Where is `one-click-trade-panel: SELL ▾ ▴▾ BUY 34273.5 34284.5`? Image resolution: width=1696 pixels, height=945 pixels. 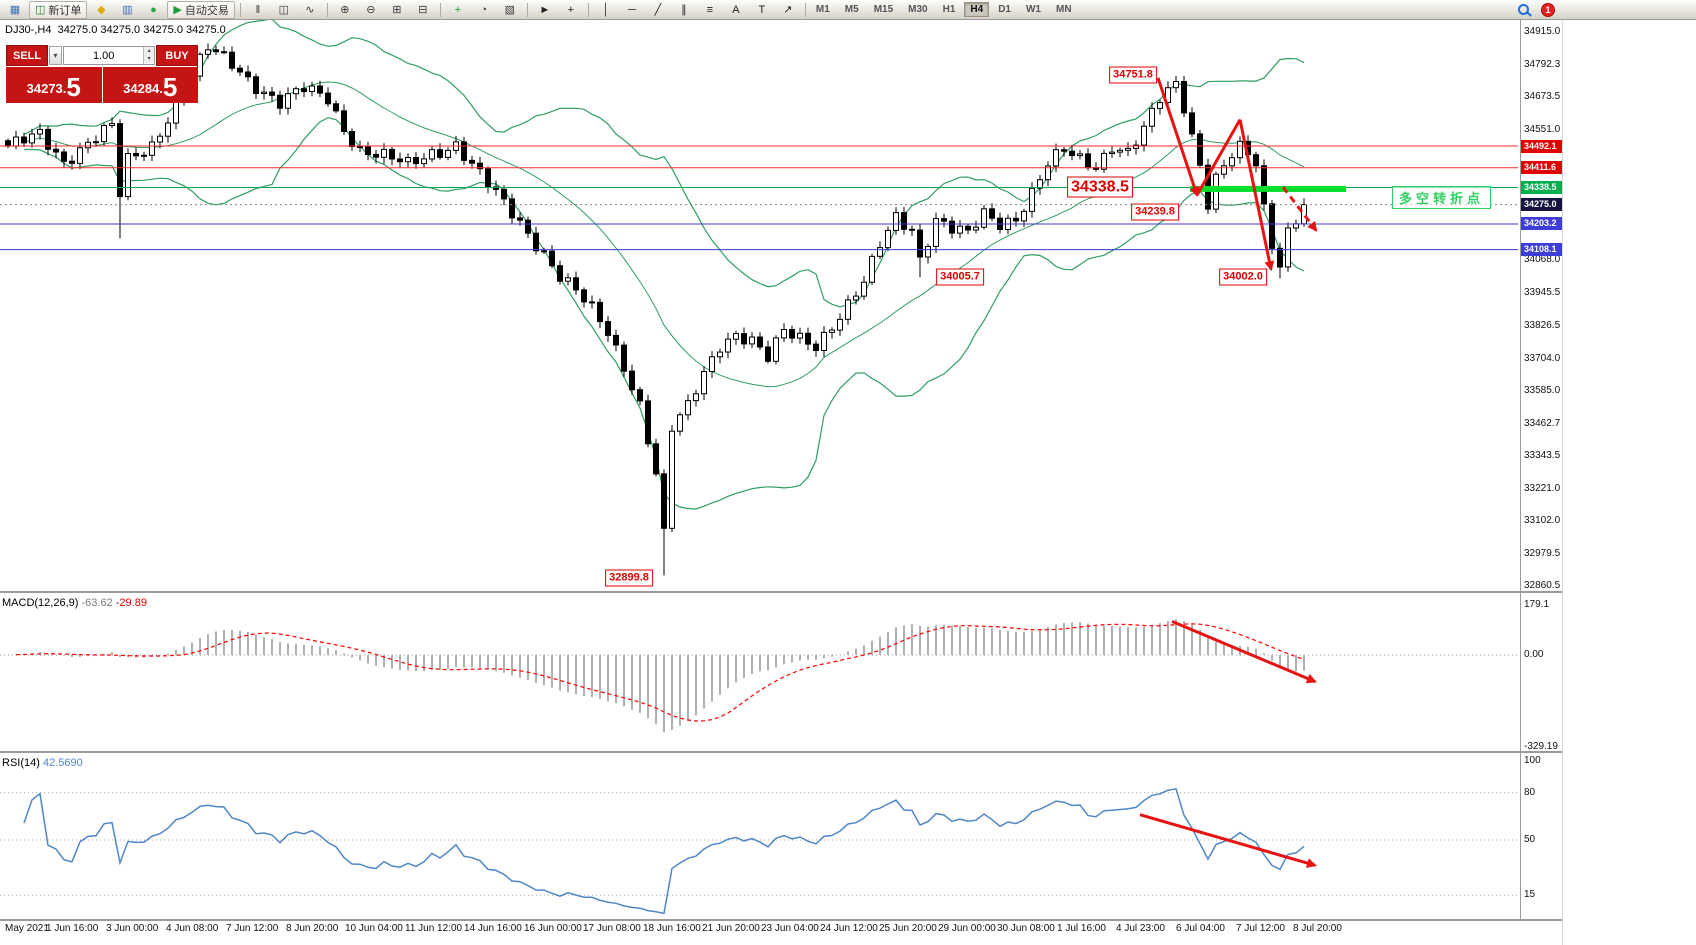
one-click-trade-panel: SELL ▾ ▴▾ BUY 34273.5 34284.5 is located at coordinates (102, 74).